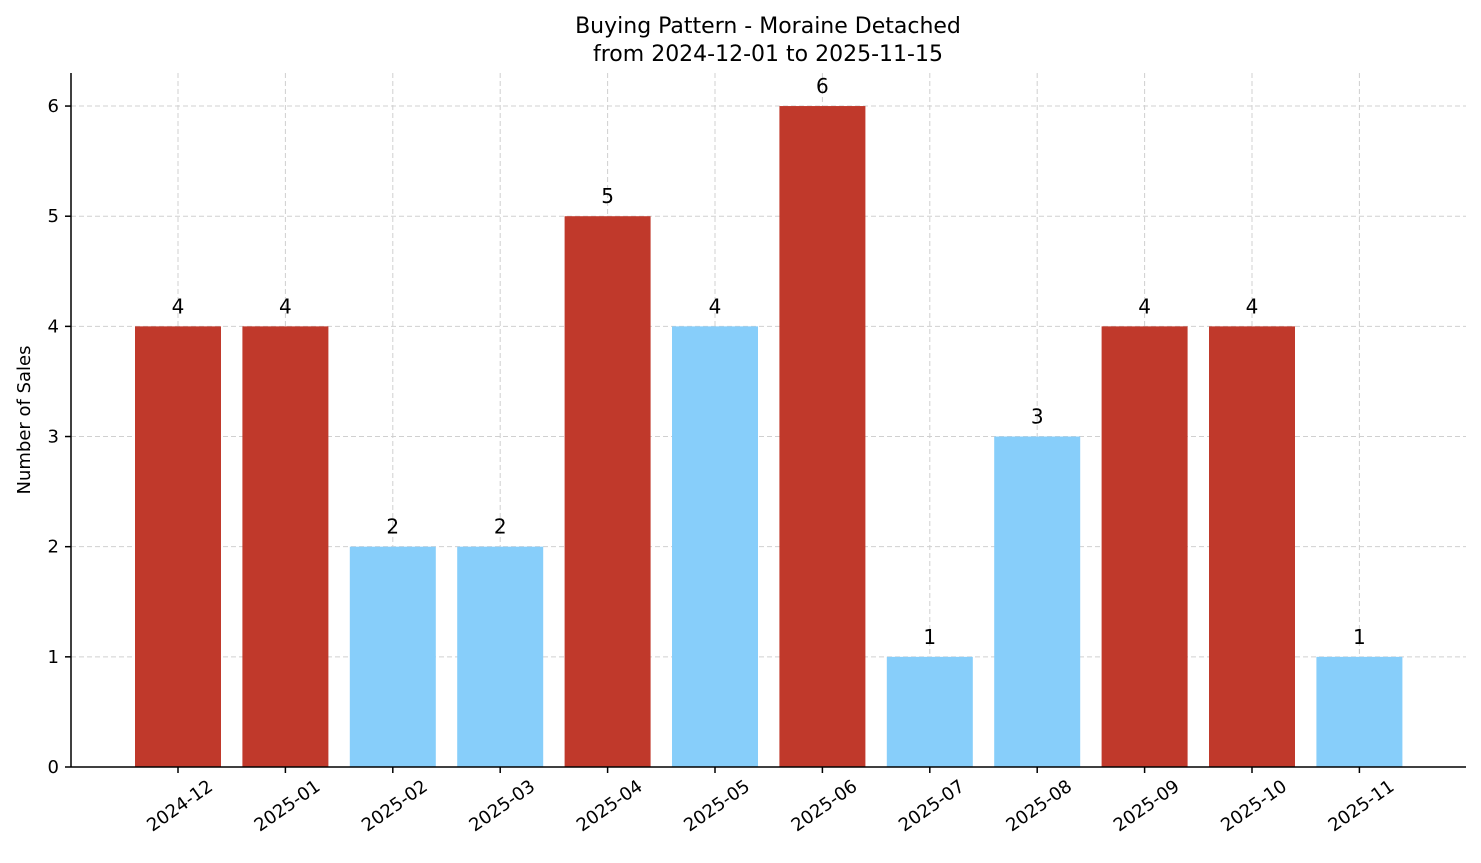  What do you see at coordinates (53, 106) in the screenshot?
I see `y-tick-label: 6` at bounding box center [53, 106].